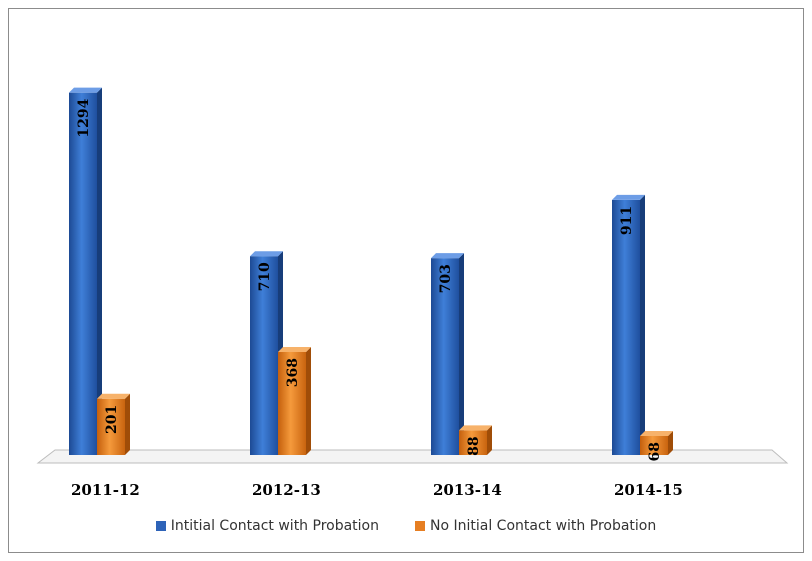 This screenshot has width=812, height=561. I want to click on value-label: 703, so click(446, 278).